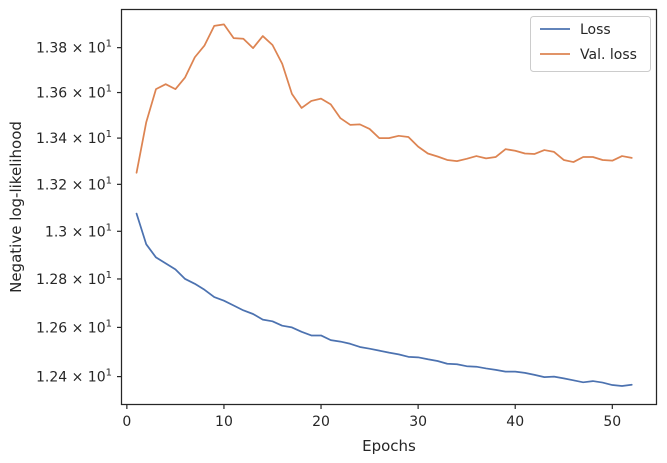 Image resolution: width=667 pixels, height=463 pixels. What do you see at coordinates (71, 280) in the screenshot?
I see `y-tick-mantissa: 1.28 × 10` at bounding box center [71, 280].